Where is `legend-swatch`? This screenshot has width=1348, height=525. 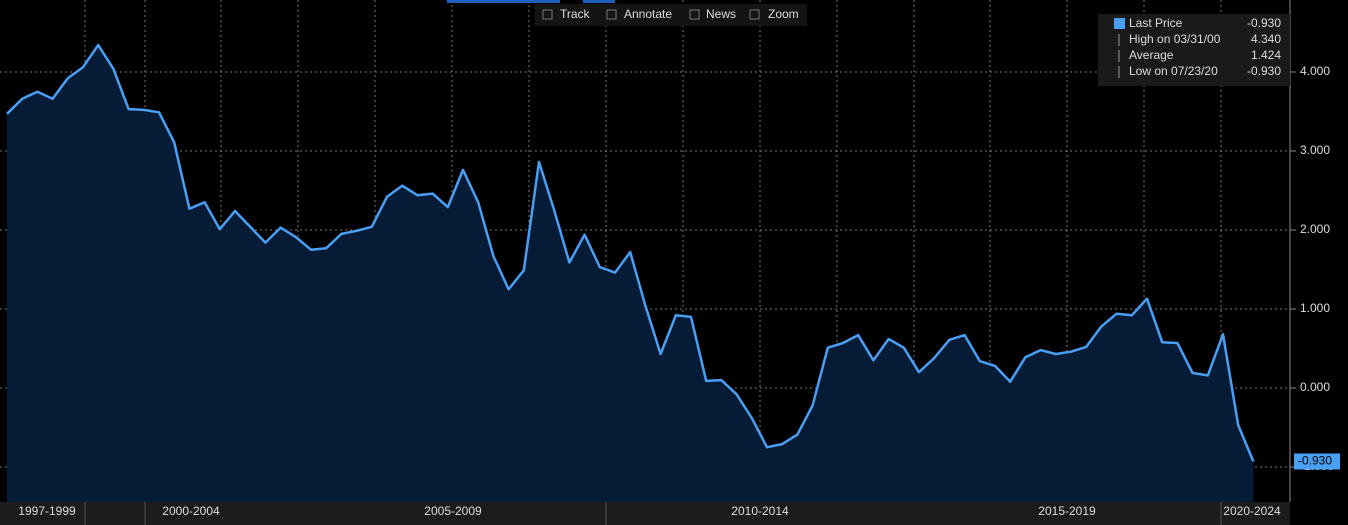 legend-swatch is located at coordinates (1119, 23).